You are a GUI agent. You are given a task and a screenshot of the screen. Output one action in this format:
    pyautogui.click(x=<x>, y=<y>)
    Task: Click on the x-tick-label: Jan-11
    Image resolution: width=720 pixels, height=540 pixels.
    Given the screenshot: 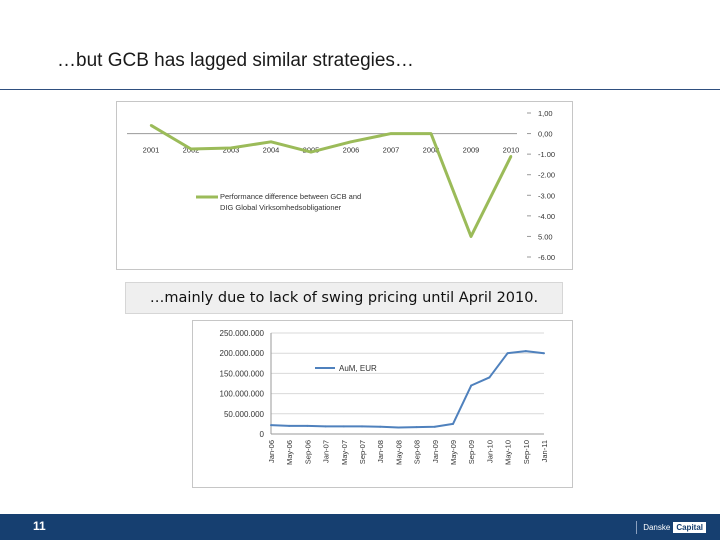 What is the action you would take?
    pyautogui.click(x=544, y=451)
    